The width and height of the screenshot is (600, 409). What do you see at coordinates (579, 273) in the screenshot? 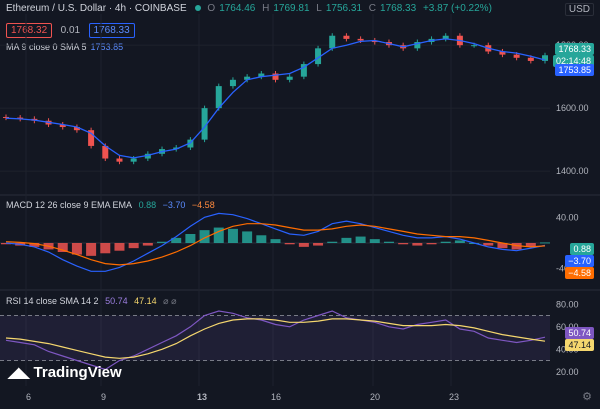
I see `macd-signal-tag: −4.58` at bounding box center [579, 273].